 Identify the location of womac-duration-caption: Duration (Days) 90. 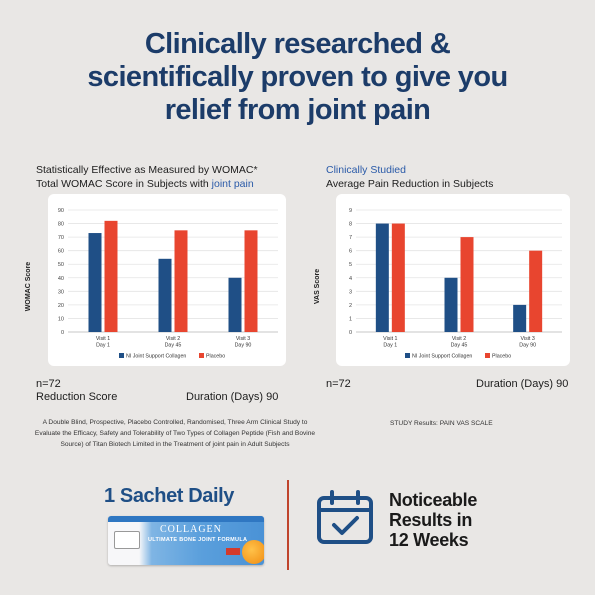
(232, 397).